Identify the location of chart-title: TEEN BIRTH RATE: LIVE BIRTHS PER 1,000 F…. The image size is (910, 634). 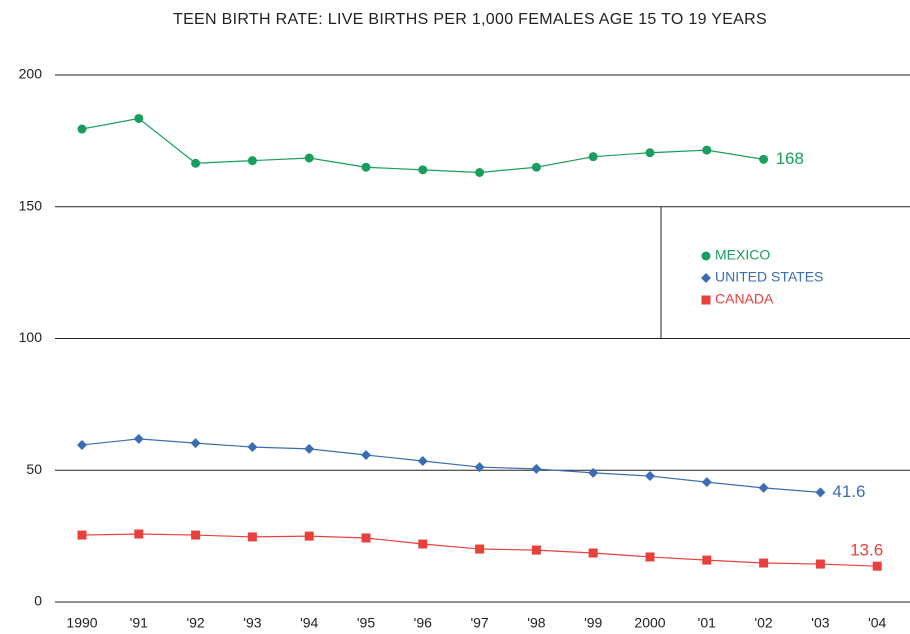
(470, 19).